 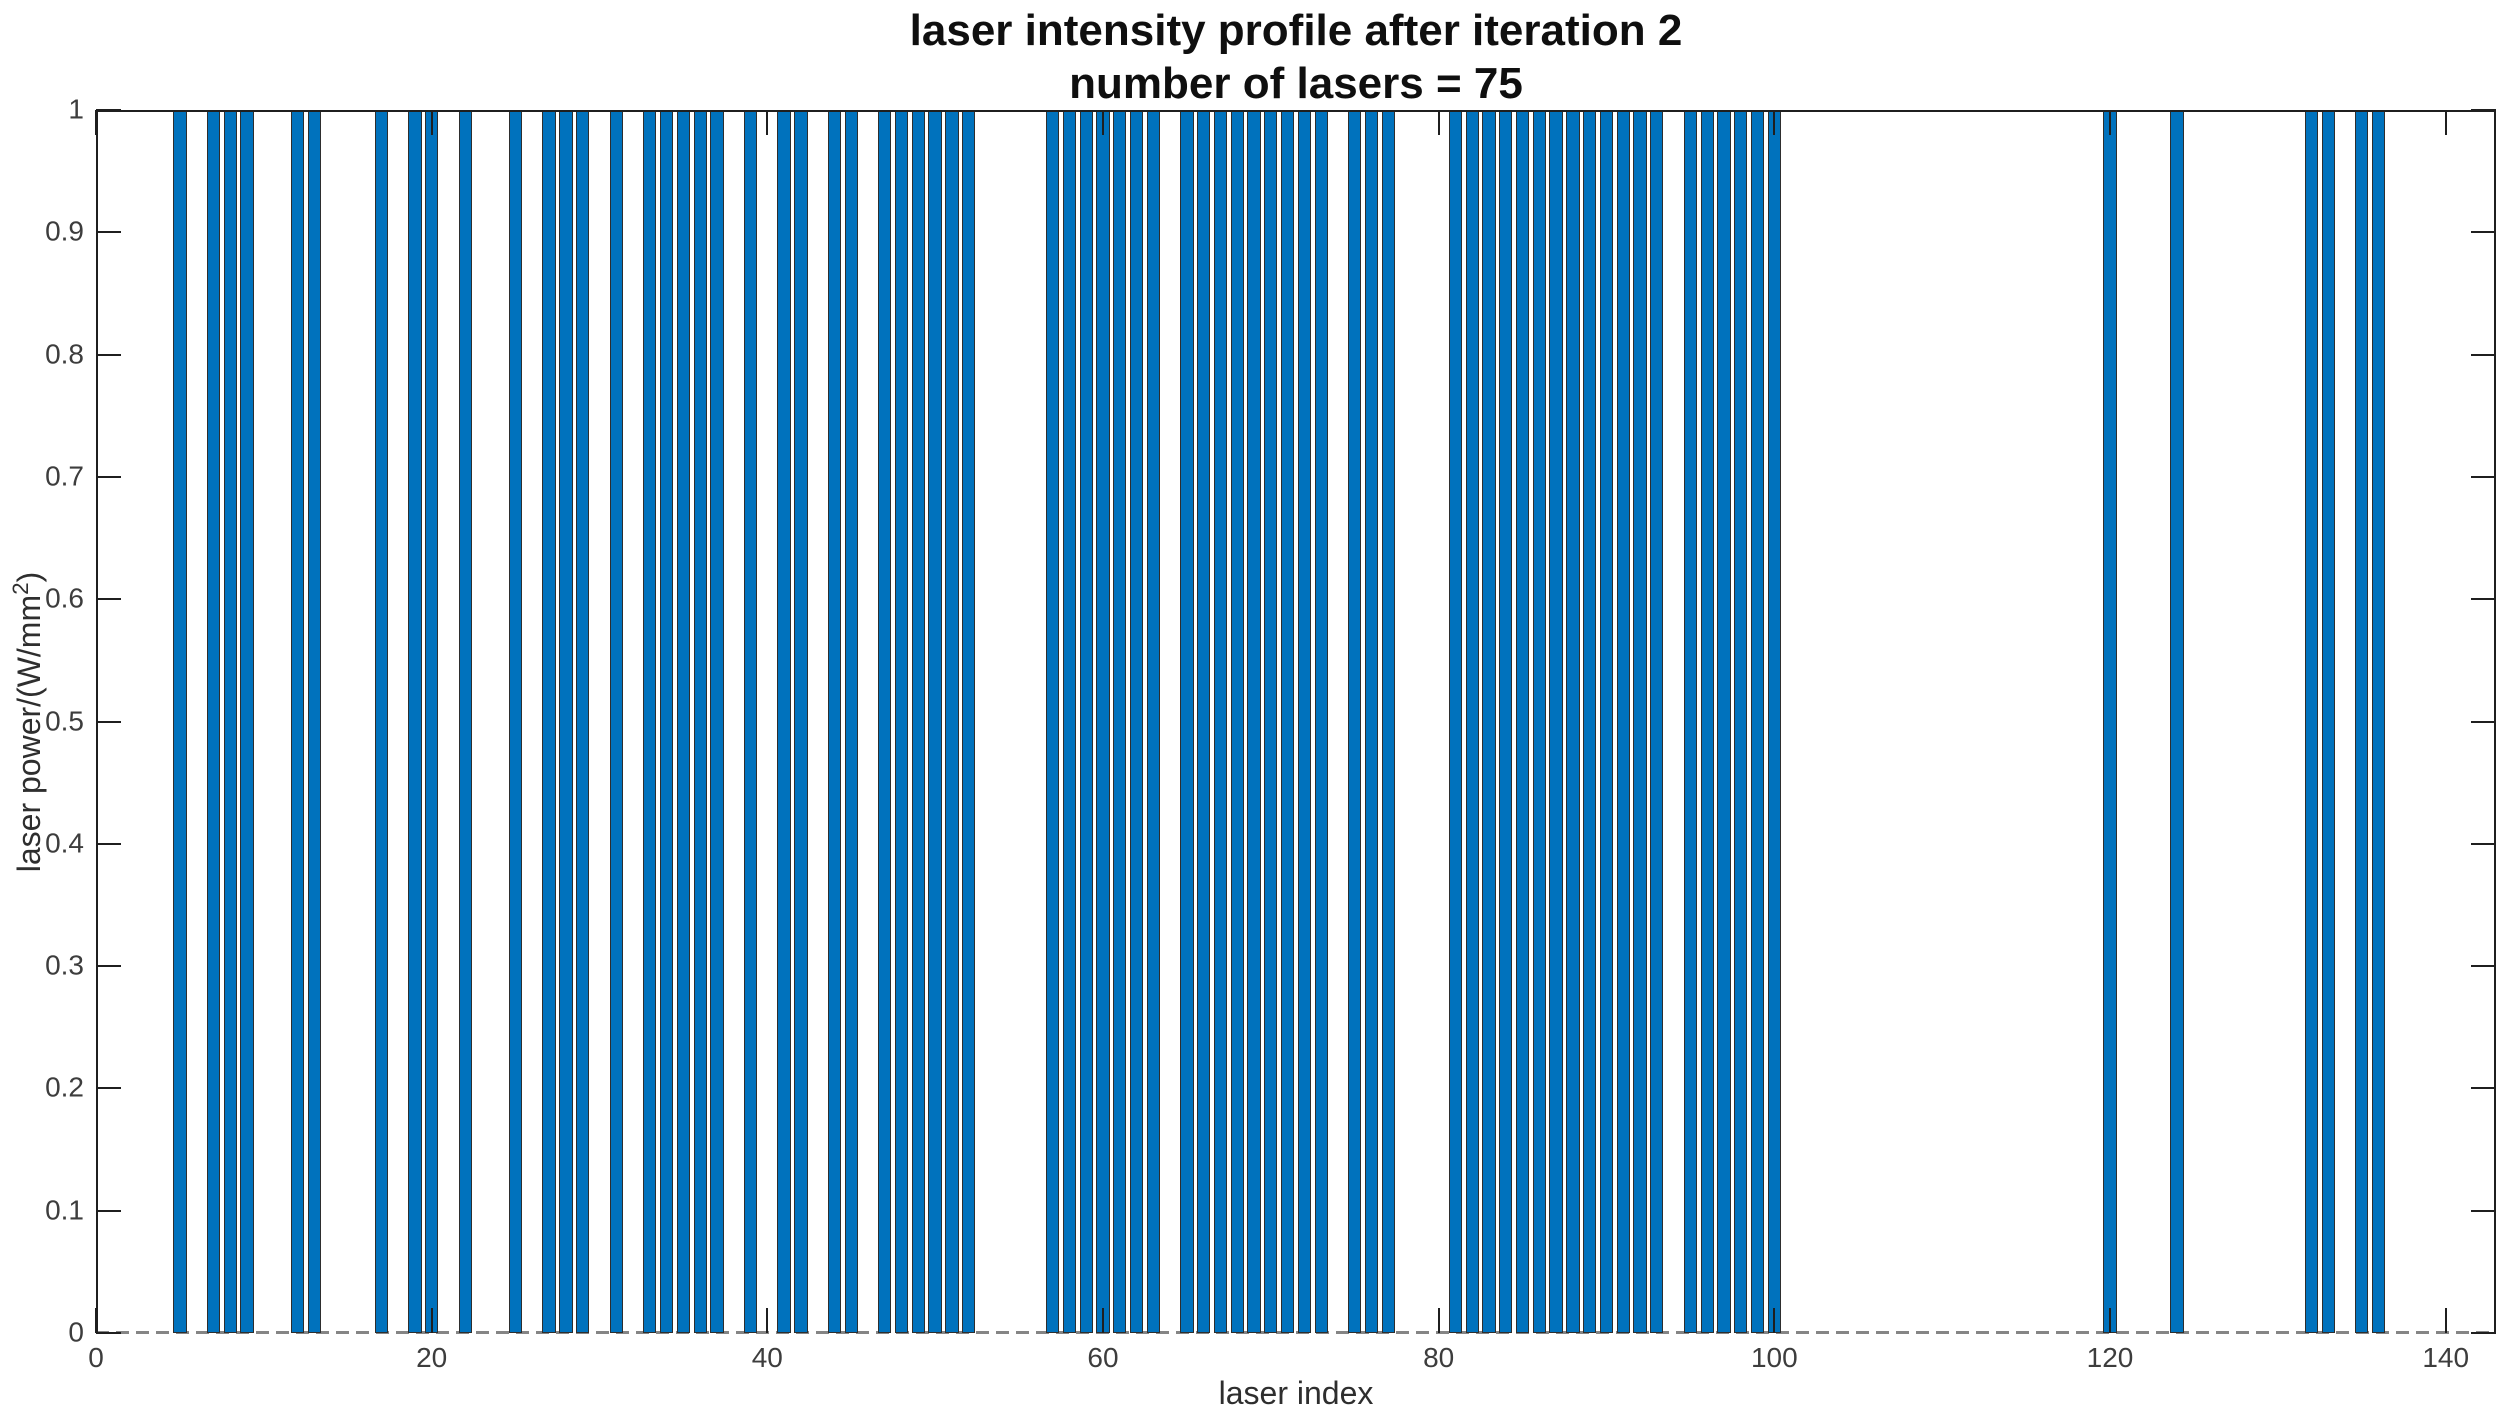 What do you see at coordinates (76, 109) in the screenshot?
I see `y-tick-label: 1` at bounding box center [76, 109].